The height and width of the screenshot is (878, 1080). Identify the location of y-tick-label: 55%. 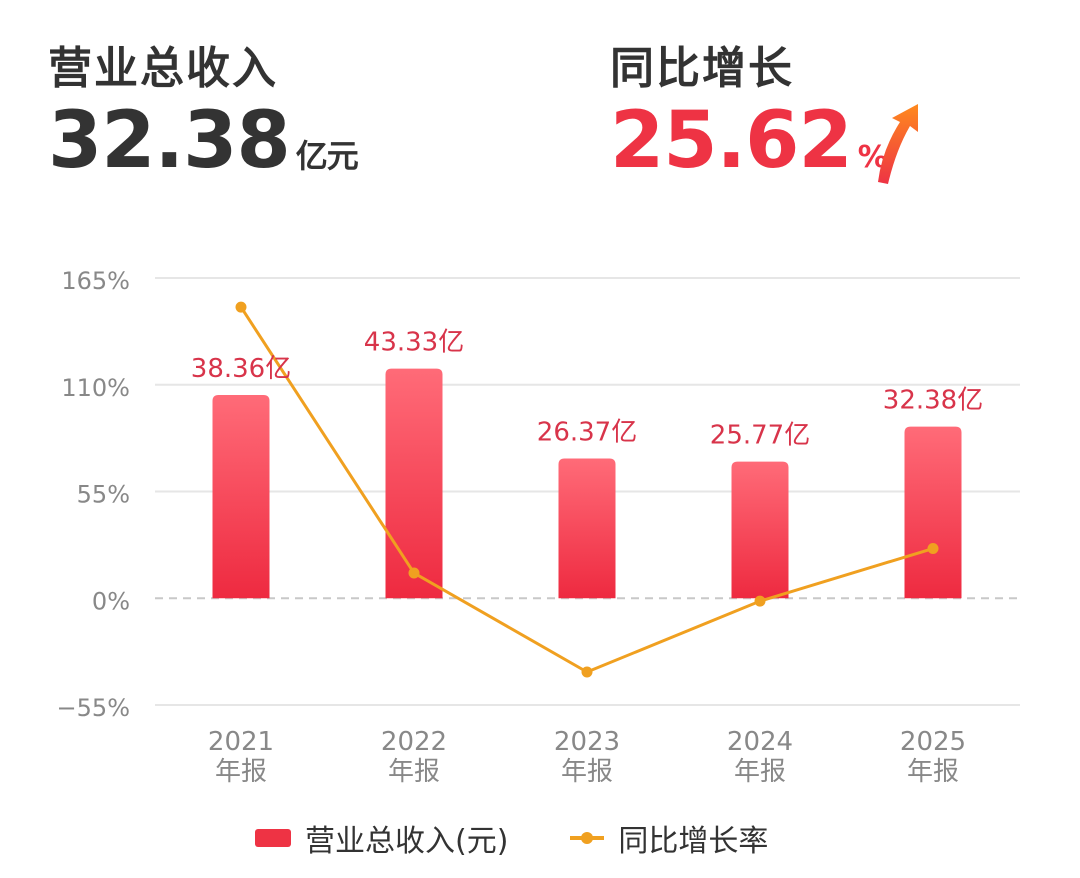
(103, 495).